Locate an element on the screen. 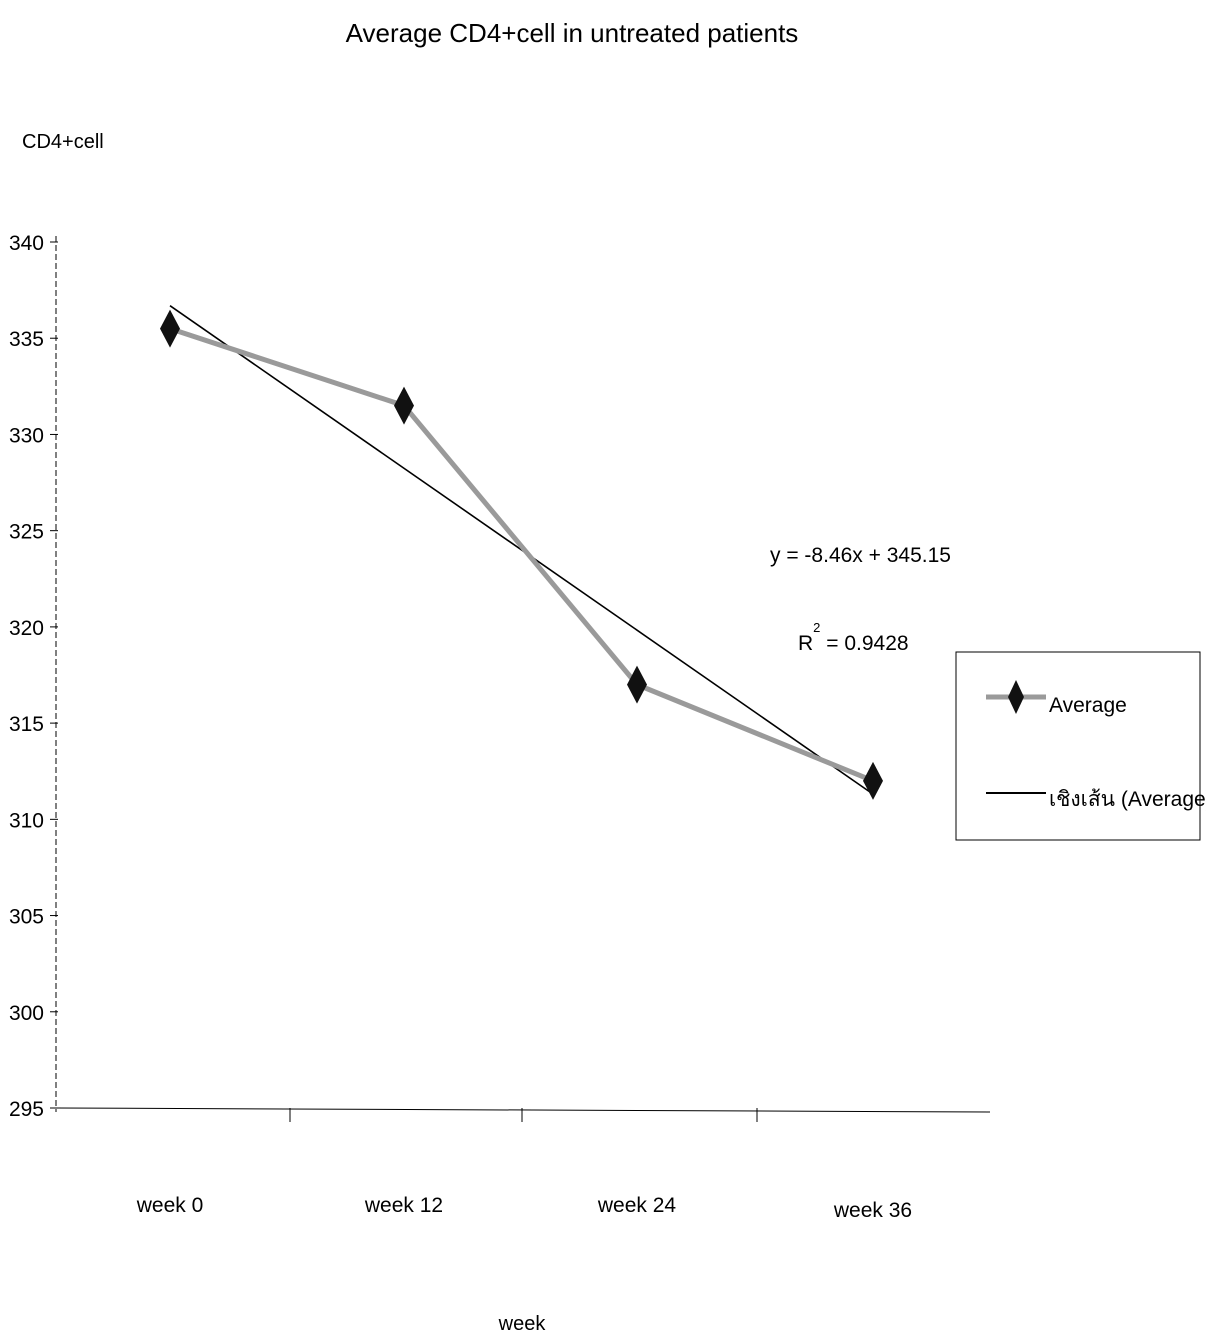 This screenshot has height=1337, width=1206. y-tick-label: 310 is located at coordinates (26, 820).